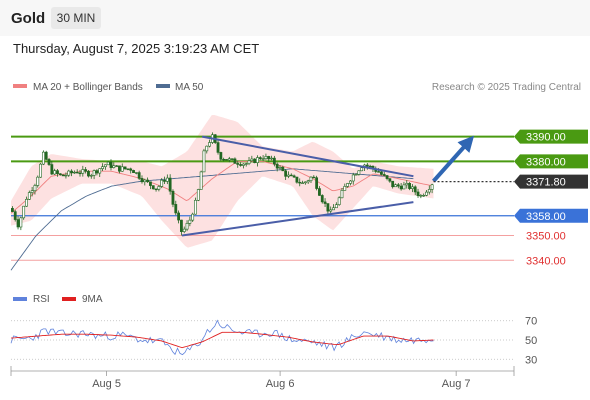  What do you see at coordinates (297, 219) in the screenshot?
I see `trendline-lower` at bounding box center [297, 219].